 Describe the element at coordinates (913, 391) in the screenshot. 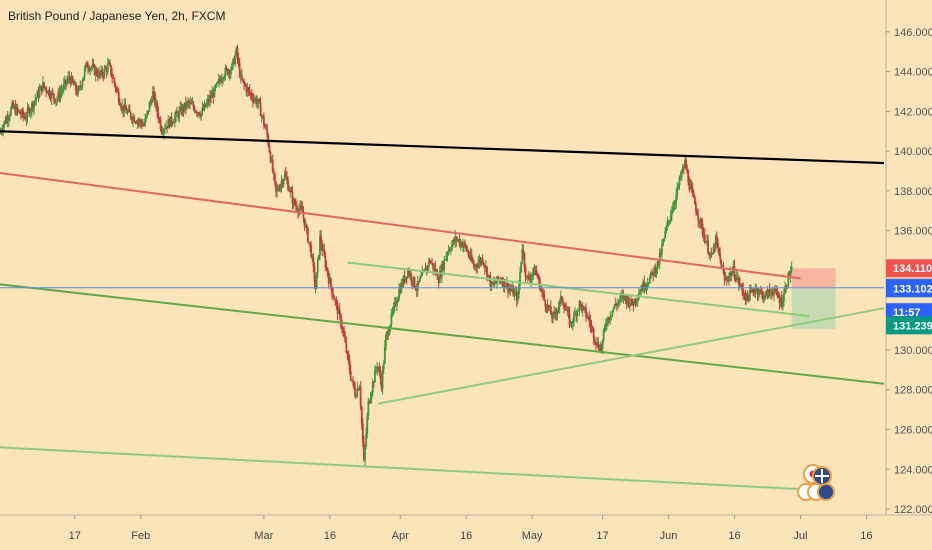

I see `y-tick-label: 128.000` at that location.